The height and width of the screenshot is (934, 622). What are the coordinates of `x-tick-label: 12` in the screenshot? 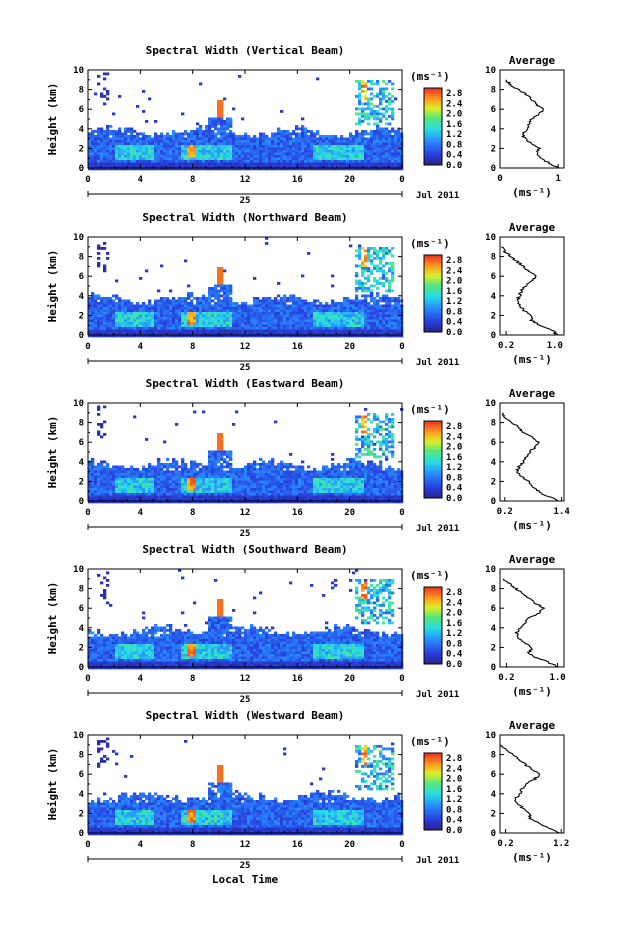 It's located at (245, 180).